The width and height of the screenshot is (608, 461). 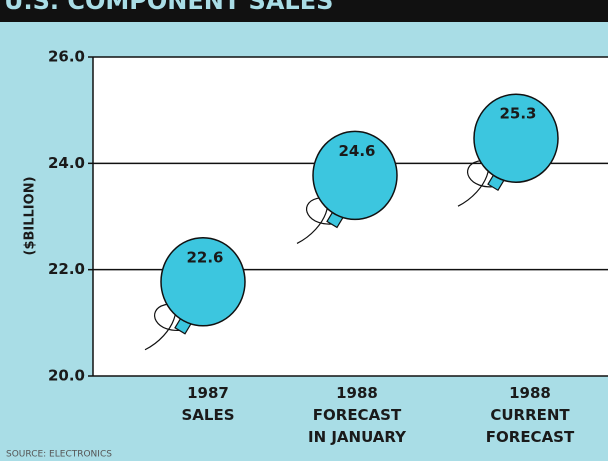 What do you see at coordinates (66, 57) in the screenshot?
I see `y-tick-label: 26.0` at bounding box center [66, 57].